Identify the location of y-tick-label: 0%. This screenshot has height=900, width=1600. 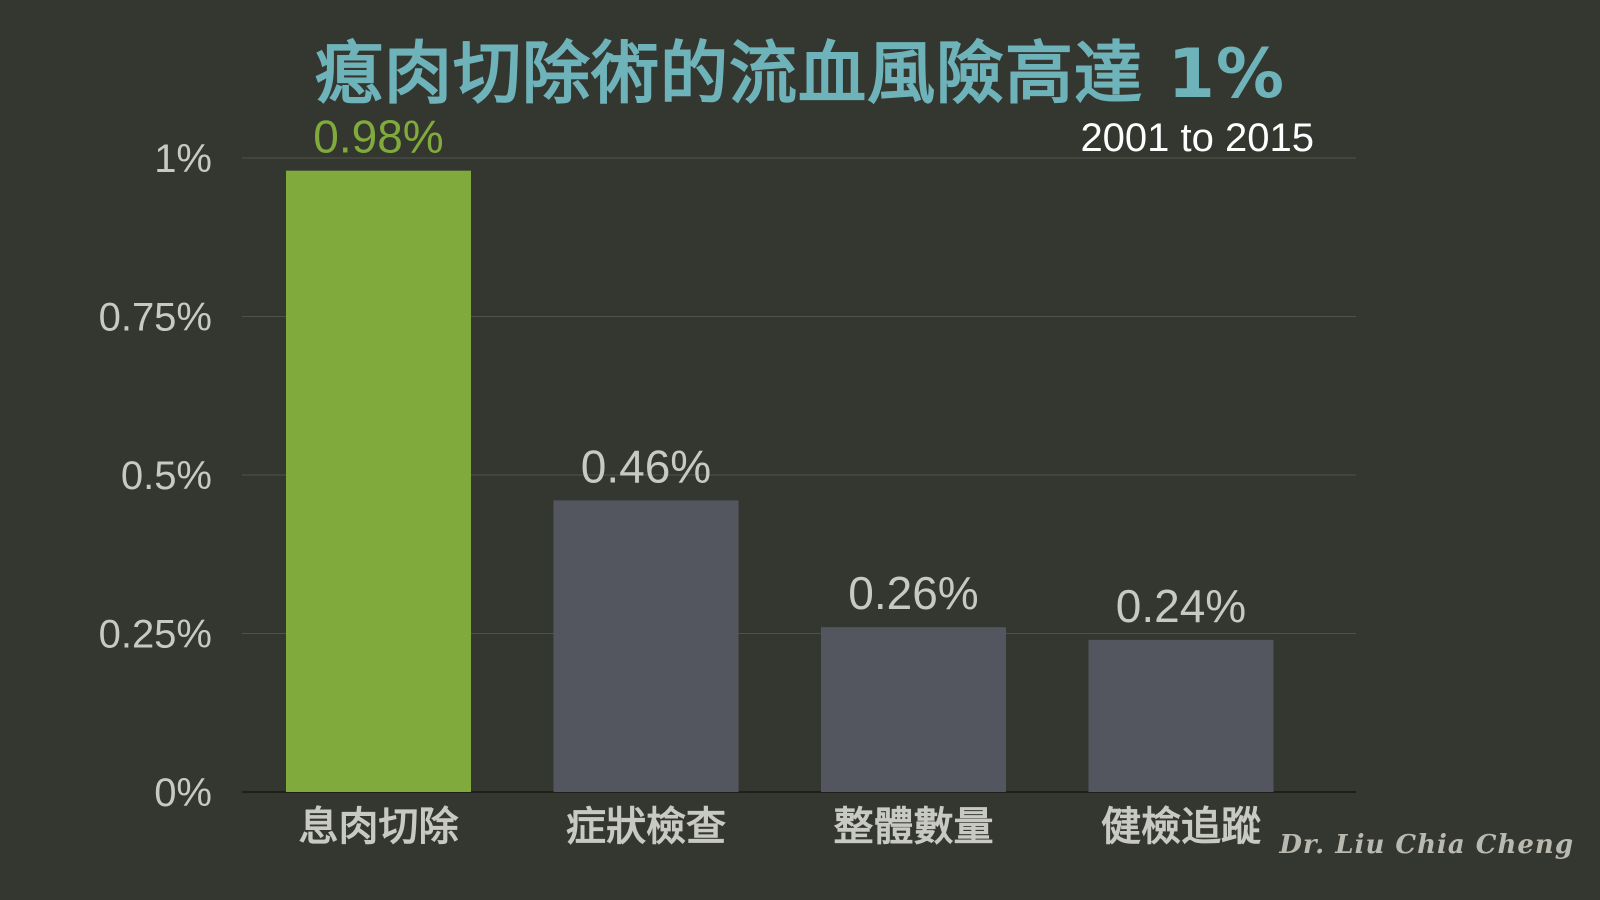
(183, 793).